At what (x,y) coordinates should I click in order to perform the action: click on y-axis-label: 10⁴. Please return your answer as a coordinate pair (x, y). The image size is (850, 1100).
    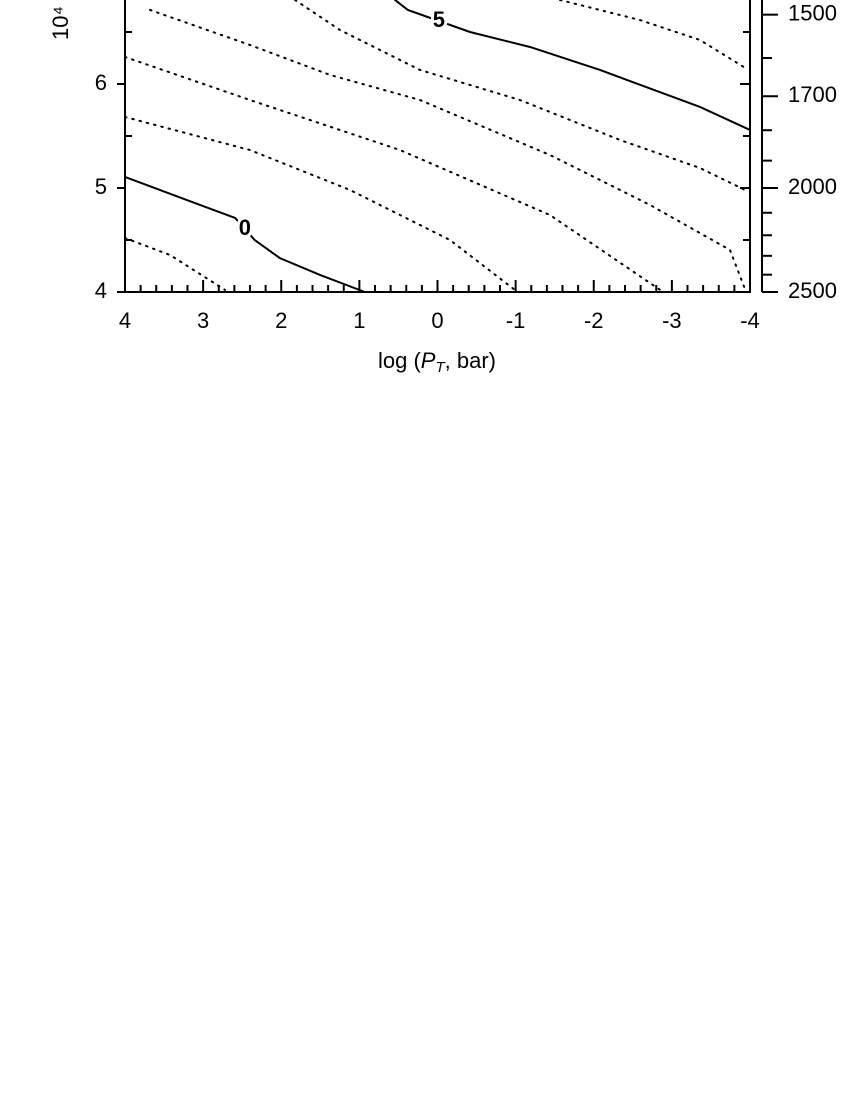
    Looking at the image, I should click on (60, 23).